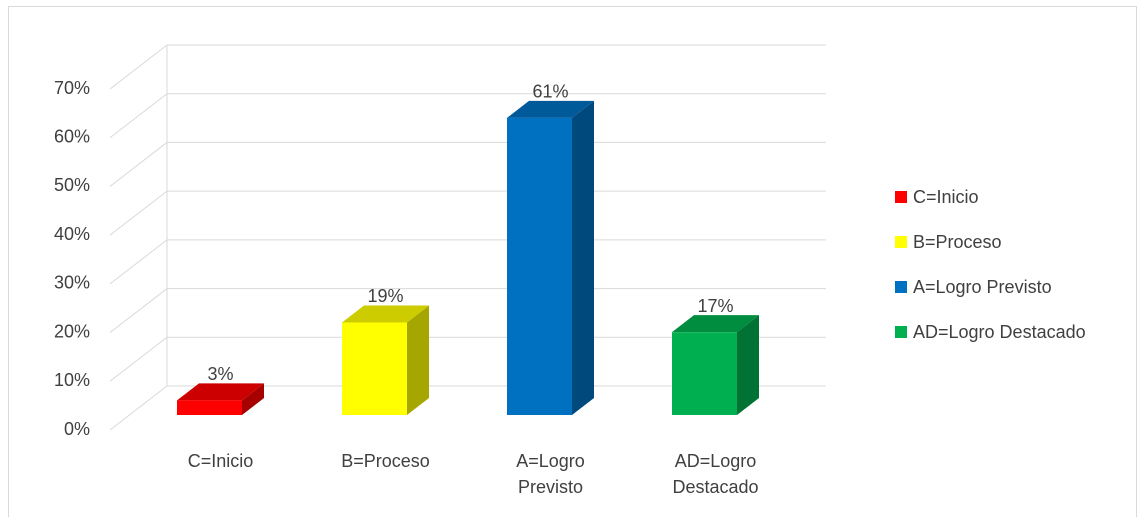 This screenshot has width=1138, height=517. What do you see at coordinates (72, 380) in the screenshot?
I see `y-tick-label: 10%` at bounding box center [72, 380].